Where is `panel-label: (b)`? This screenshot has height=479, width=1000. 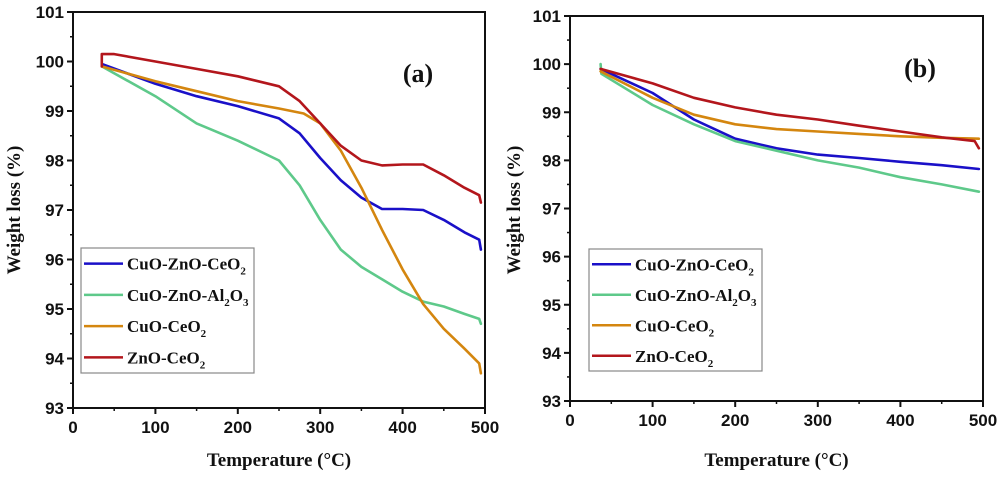
panel-label: (b) is located at coordinates (920, 68).